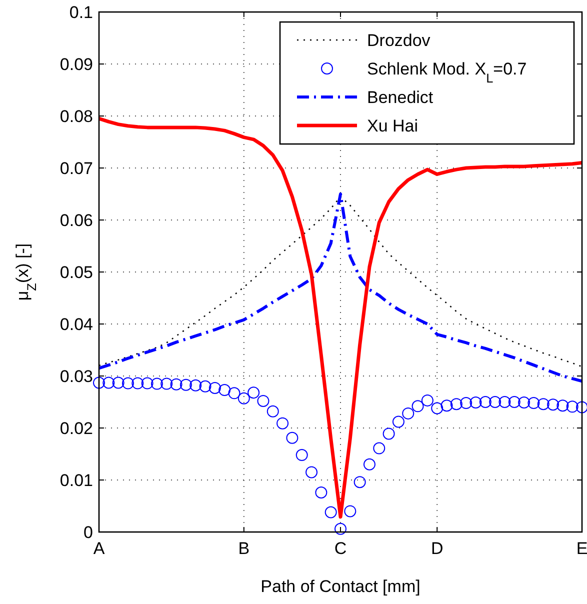 The width and height of the screenshot is (587, 604). I want to click on x-tick-label: A, so click(99, 548).